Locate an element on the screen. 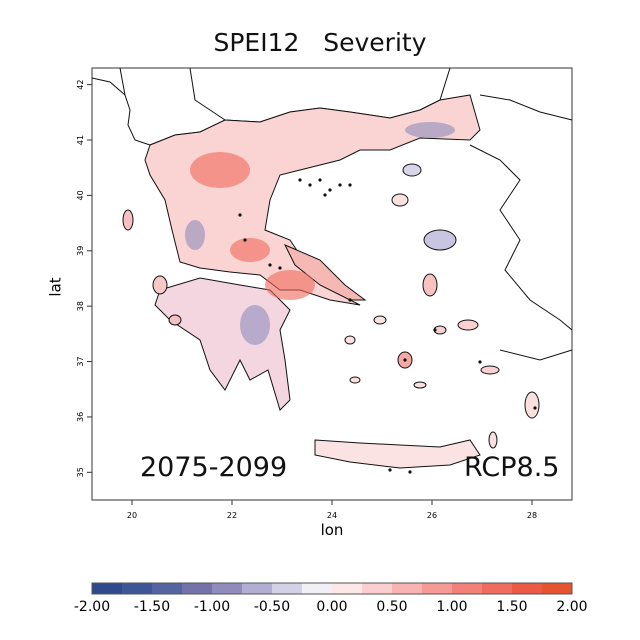 This screenshot has width=640, height=640. colorbar-tick-label: 0.50 is located at coordinates (391, 607).